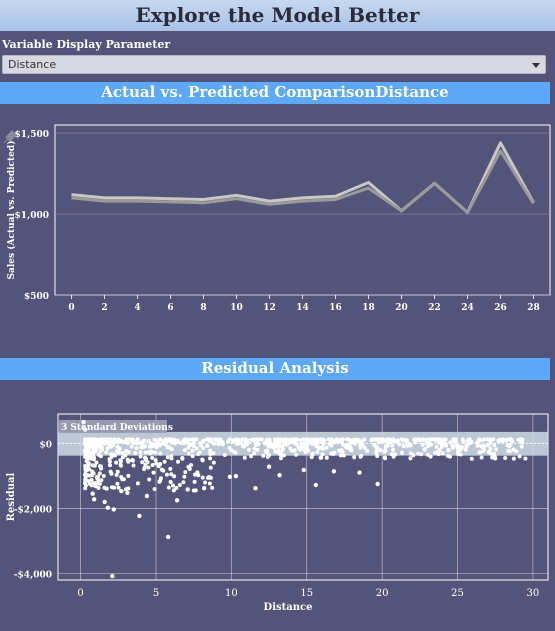 The width and height of the screenshot is (555, 631). Describe the element at coordinates (536, 65) in the screenshot. I see `chevron-down-icon` at that location.